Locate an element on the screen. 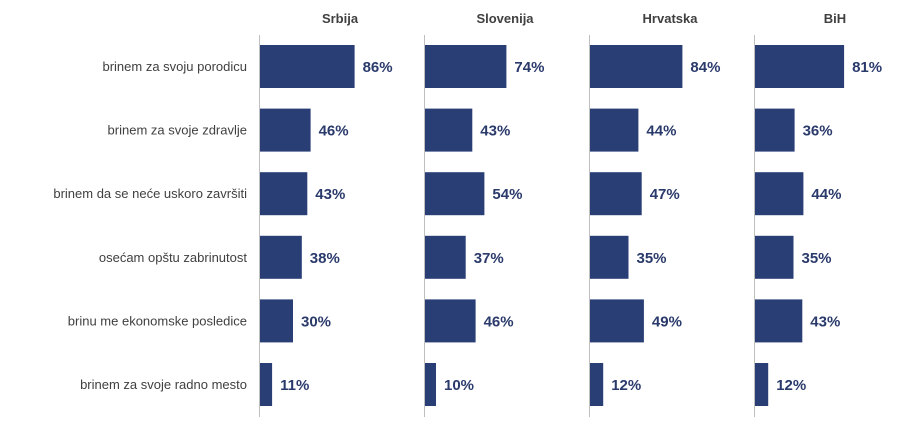 This screenshot has width=920, height=431. panel-bih: BiH 81% 36% 44% 35% 43% 12% is located at coordinates (818, 214).